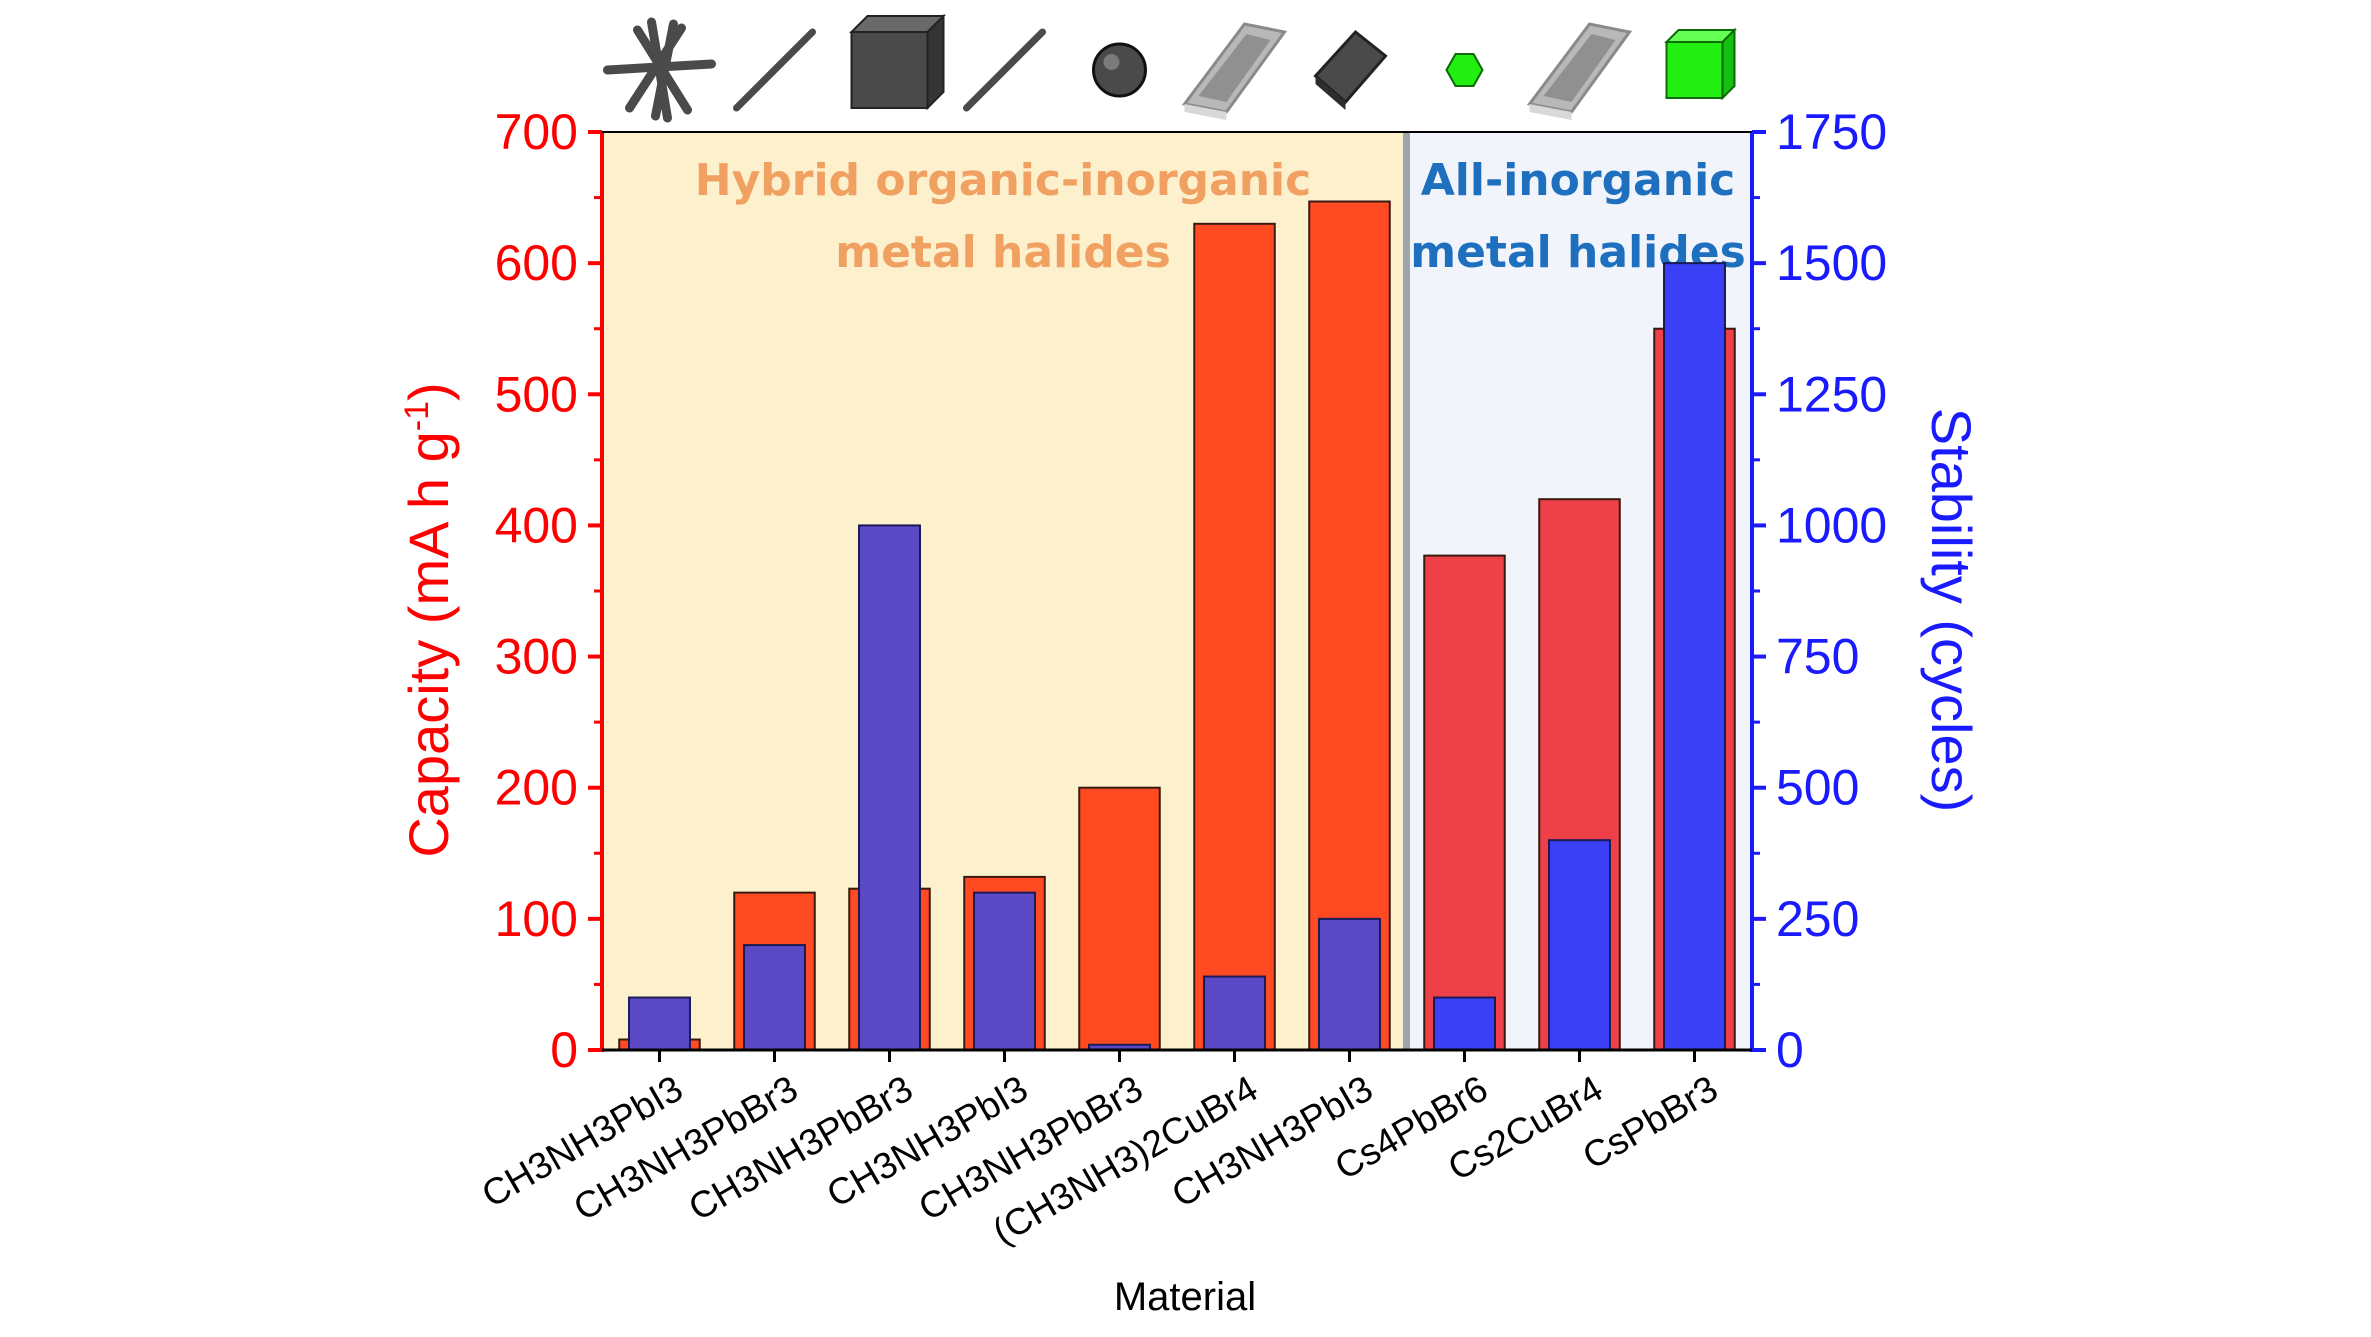 This screenshot has width=2371, height=1337. What do you see at coordinates (1831, 525) in the screenshot?
I see `right-tick-label-4: 1000` at bounding box center [1831, 525].